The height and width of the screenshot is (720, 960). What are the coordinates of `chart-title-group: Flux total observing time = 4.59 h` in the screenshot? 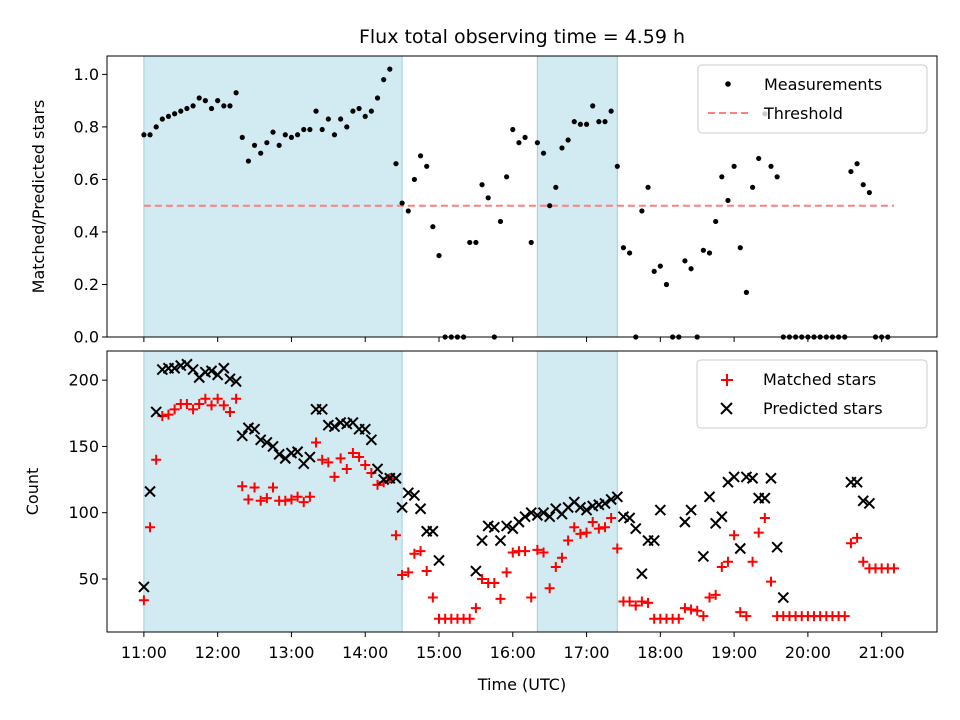 It's located at (522, 37).